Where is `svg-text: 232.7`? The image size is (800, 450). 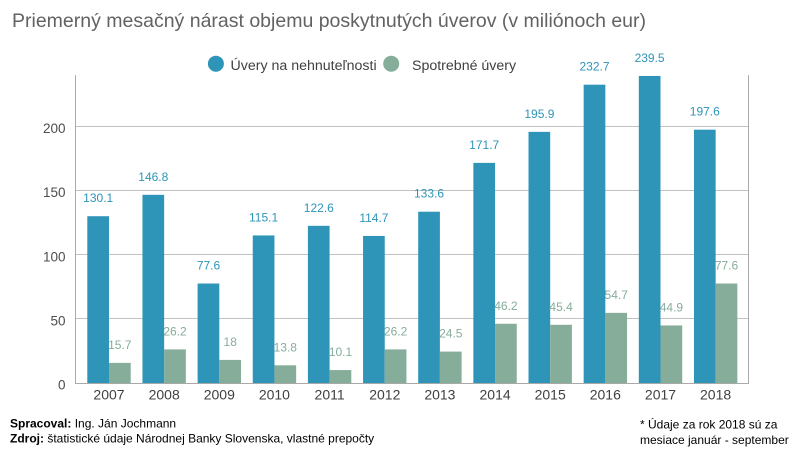 svg-text: 232.7 is located at coordinates (594, 67).